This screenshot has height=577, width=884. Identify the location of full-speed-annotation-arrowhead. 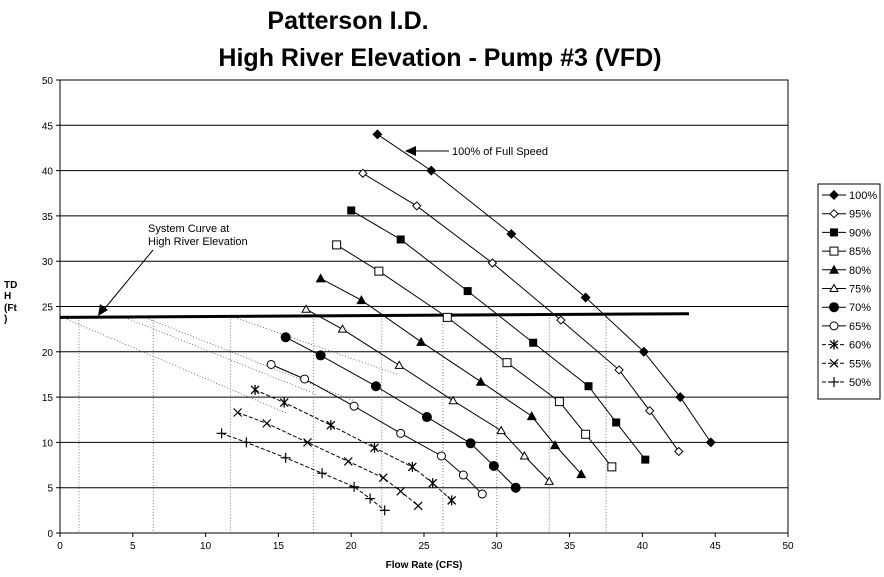
(410, 151).